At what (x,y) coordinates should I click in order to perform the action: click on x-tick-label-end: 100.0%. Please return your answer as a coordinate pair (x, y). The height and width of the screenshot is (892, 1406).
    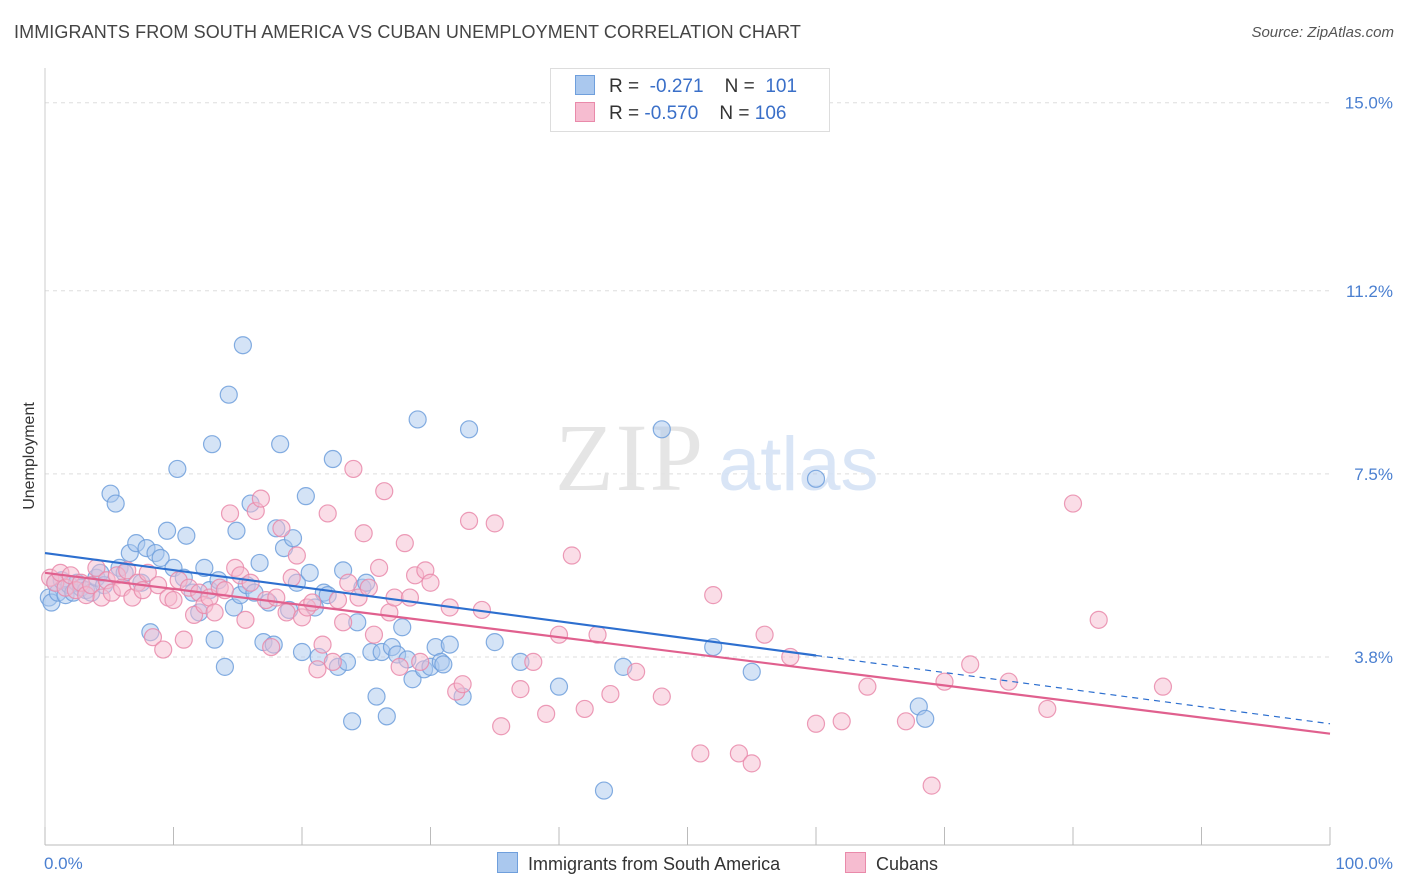
    Looking at the image, I should click on (1364, 863).